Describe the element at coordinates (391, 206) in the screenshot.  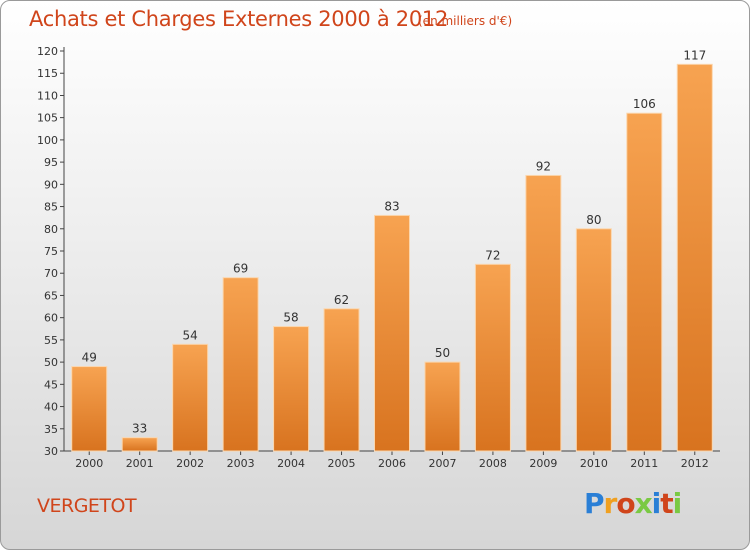
I see `bar-value-label: 83` at that location.